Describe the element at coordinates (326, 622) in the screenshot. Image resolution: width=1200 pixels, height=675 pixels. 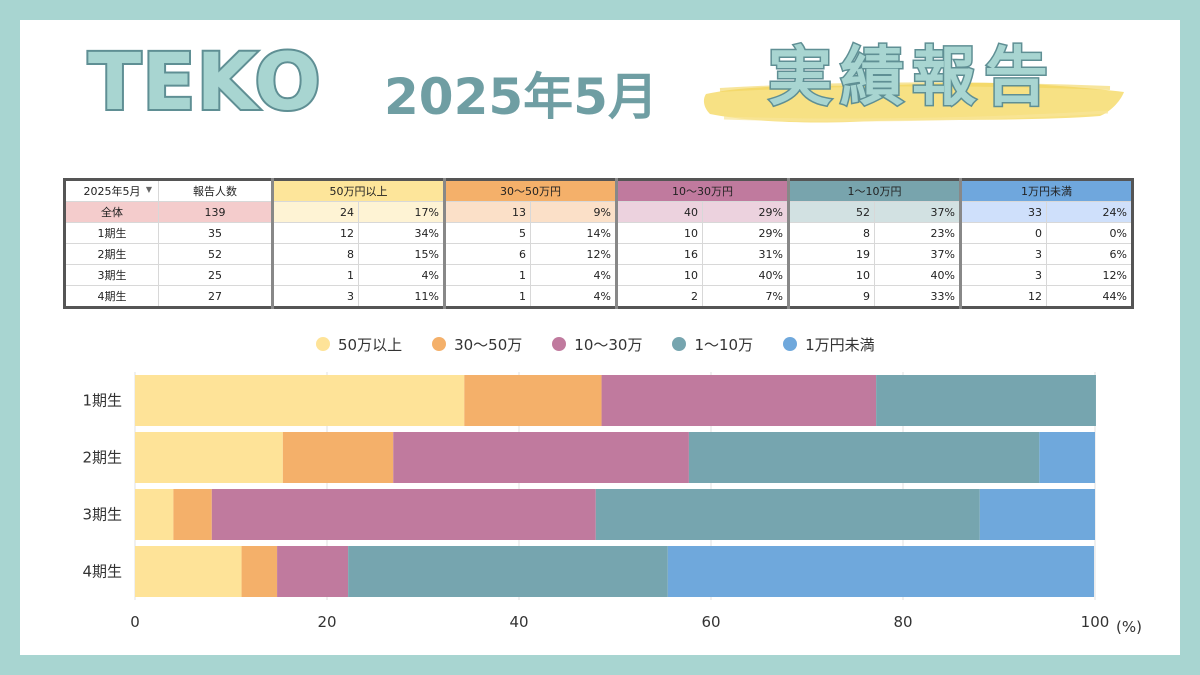
I see `x-tick-label: 20` at that location.